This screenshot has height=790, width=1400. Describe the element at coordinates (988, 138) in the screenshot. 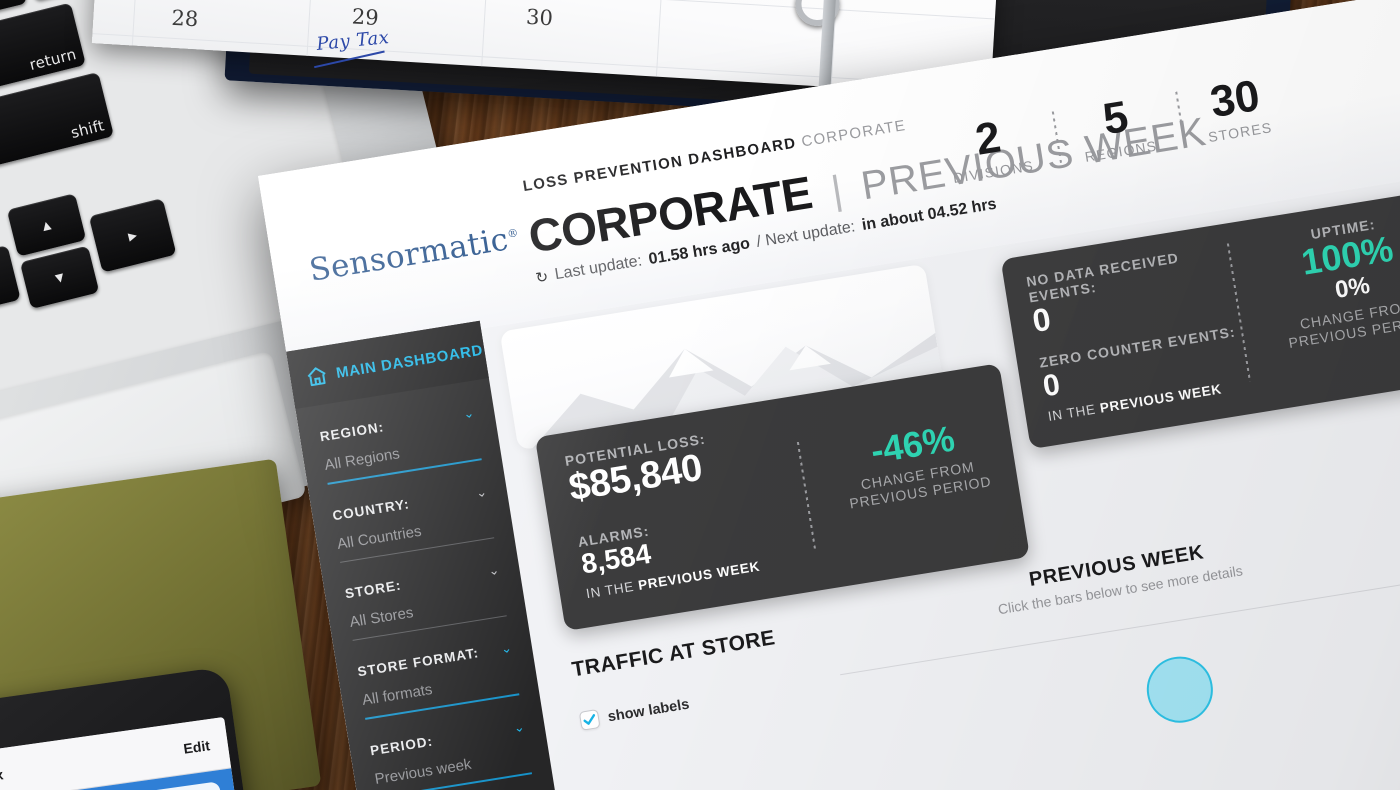

I see `counter-value: 2` at that location.